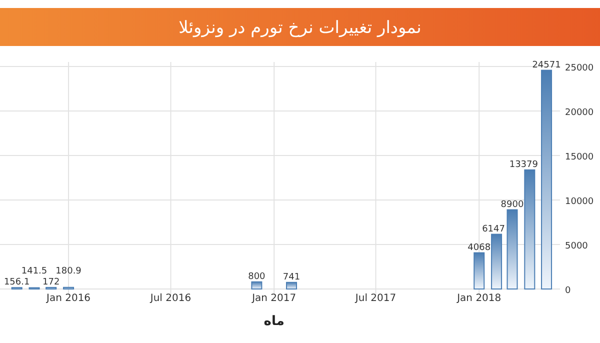 This screenshot has width=600, height=343. I want to click on y-tick-label: 10000, so click(579, 201).